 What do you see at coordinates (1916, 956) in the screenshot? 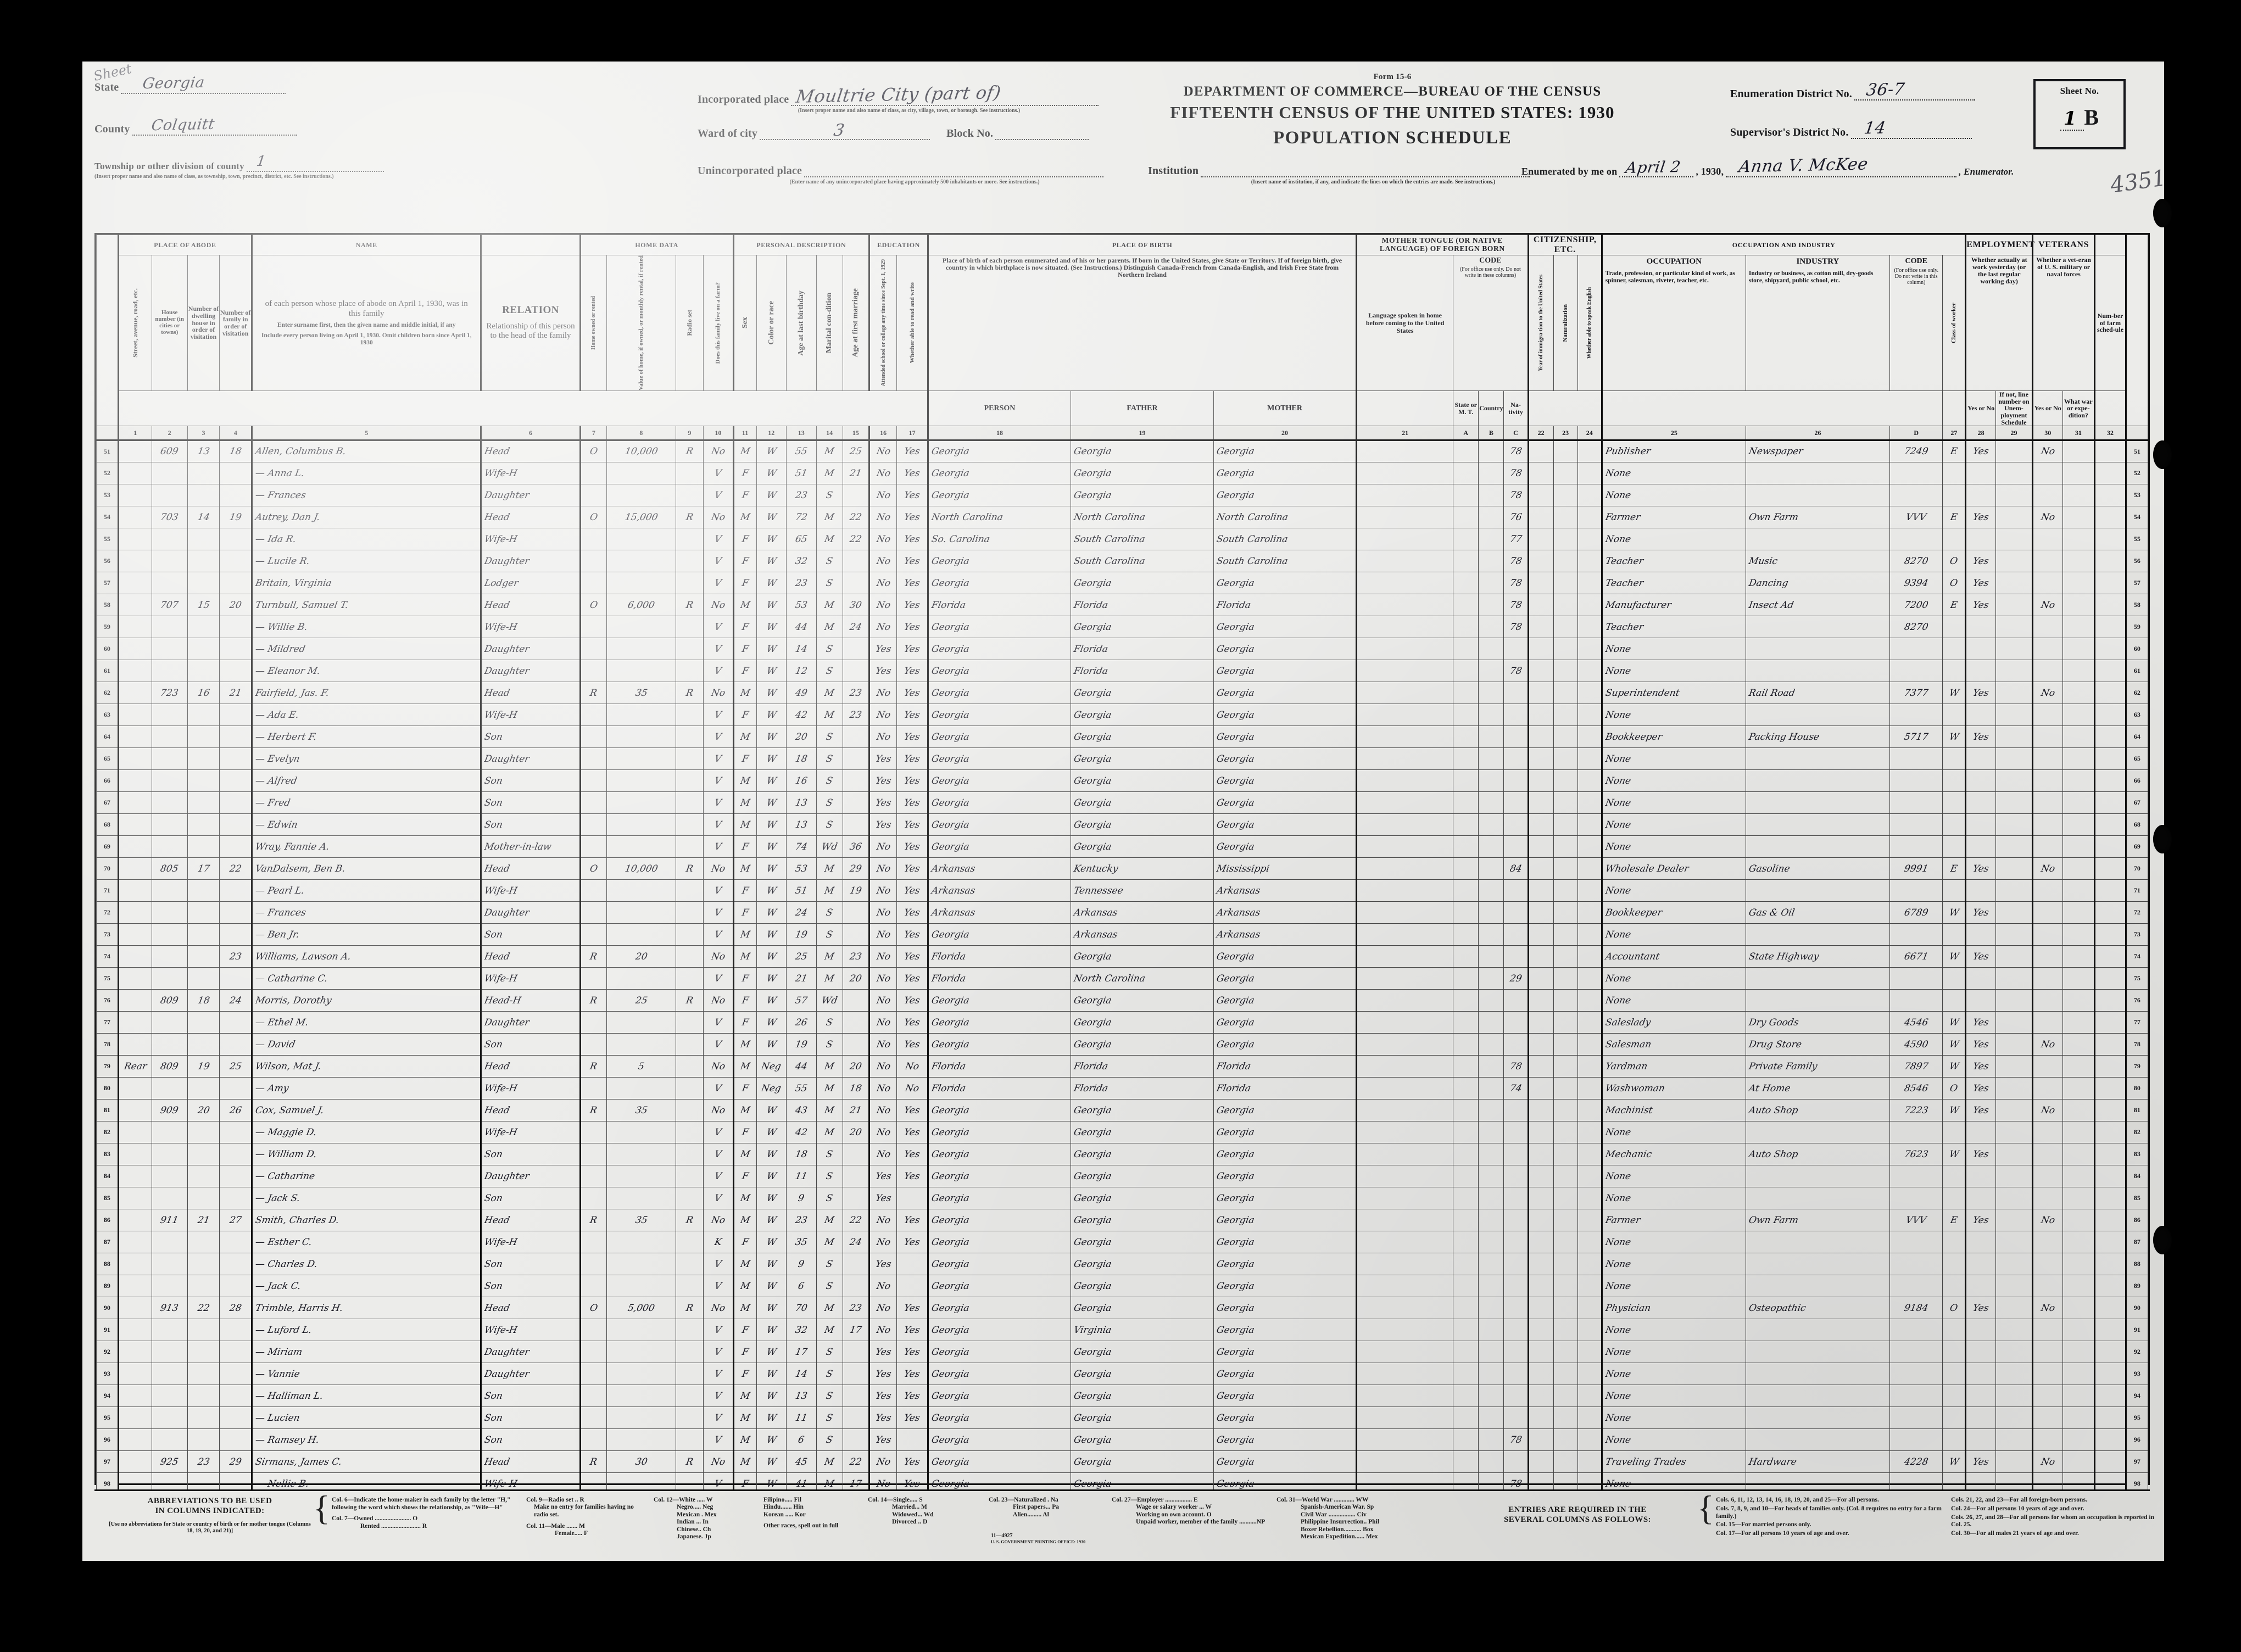
I see `cell-cd: 6671` at bounding box center [1916, 956].